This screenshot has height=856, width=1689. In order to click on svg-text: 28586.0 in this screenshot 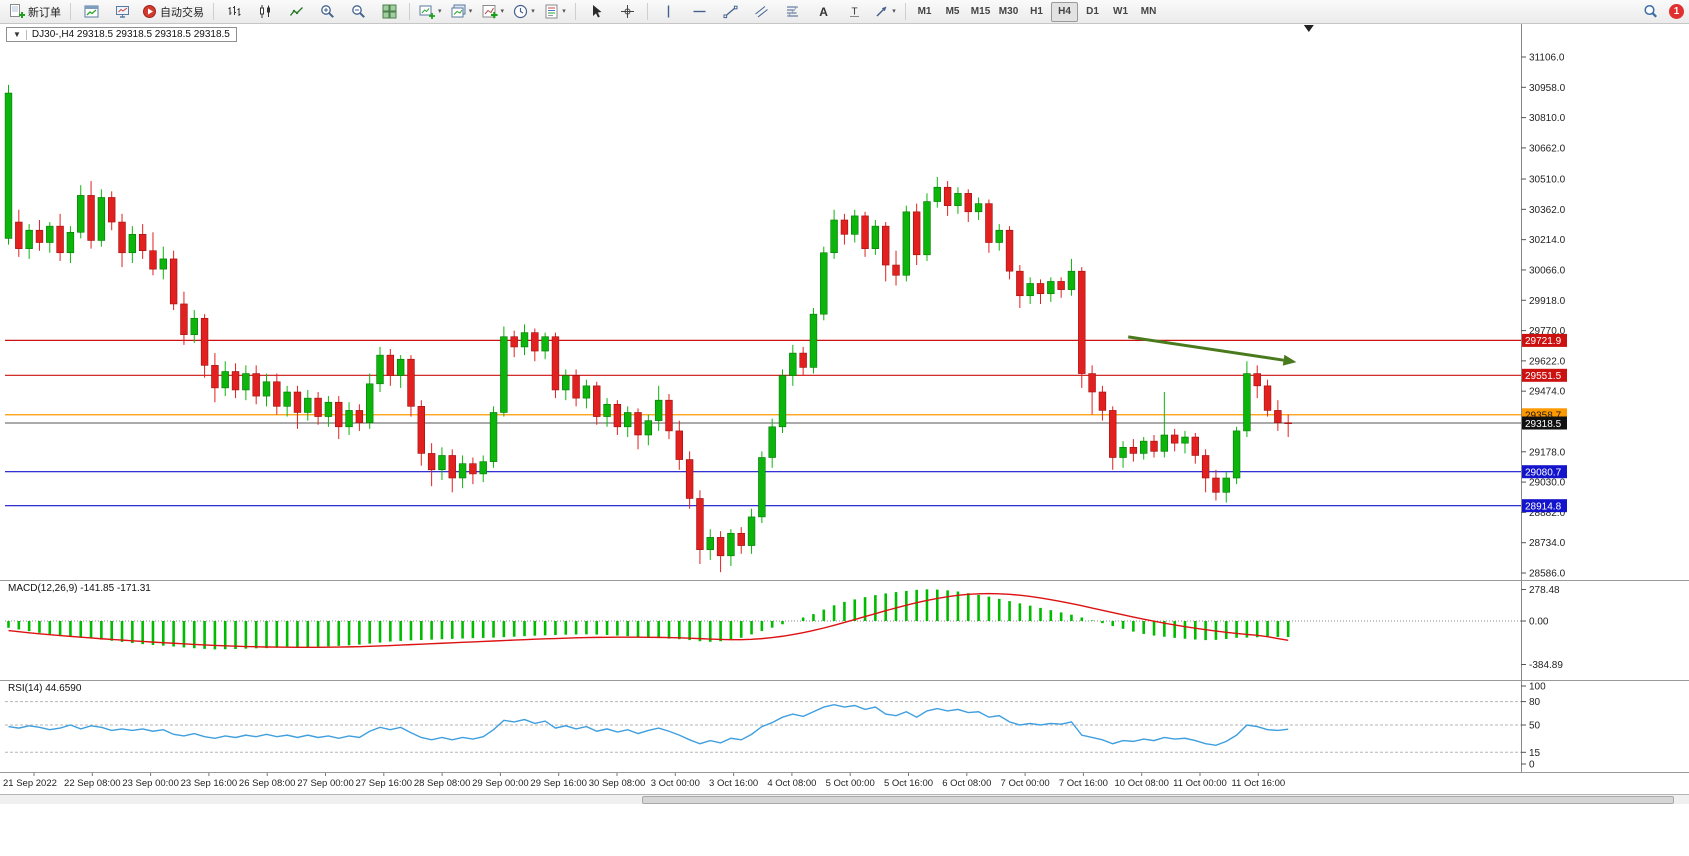, I will do `click(1547, 574)`.